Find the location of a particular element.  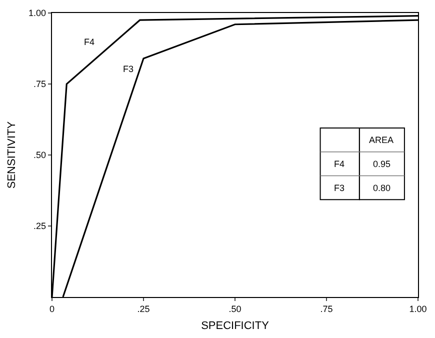

x-tick-label: 0 is located at coordinates (52, 309).